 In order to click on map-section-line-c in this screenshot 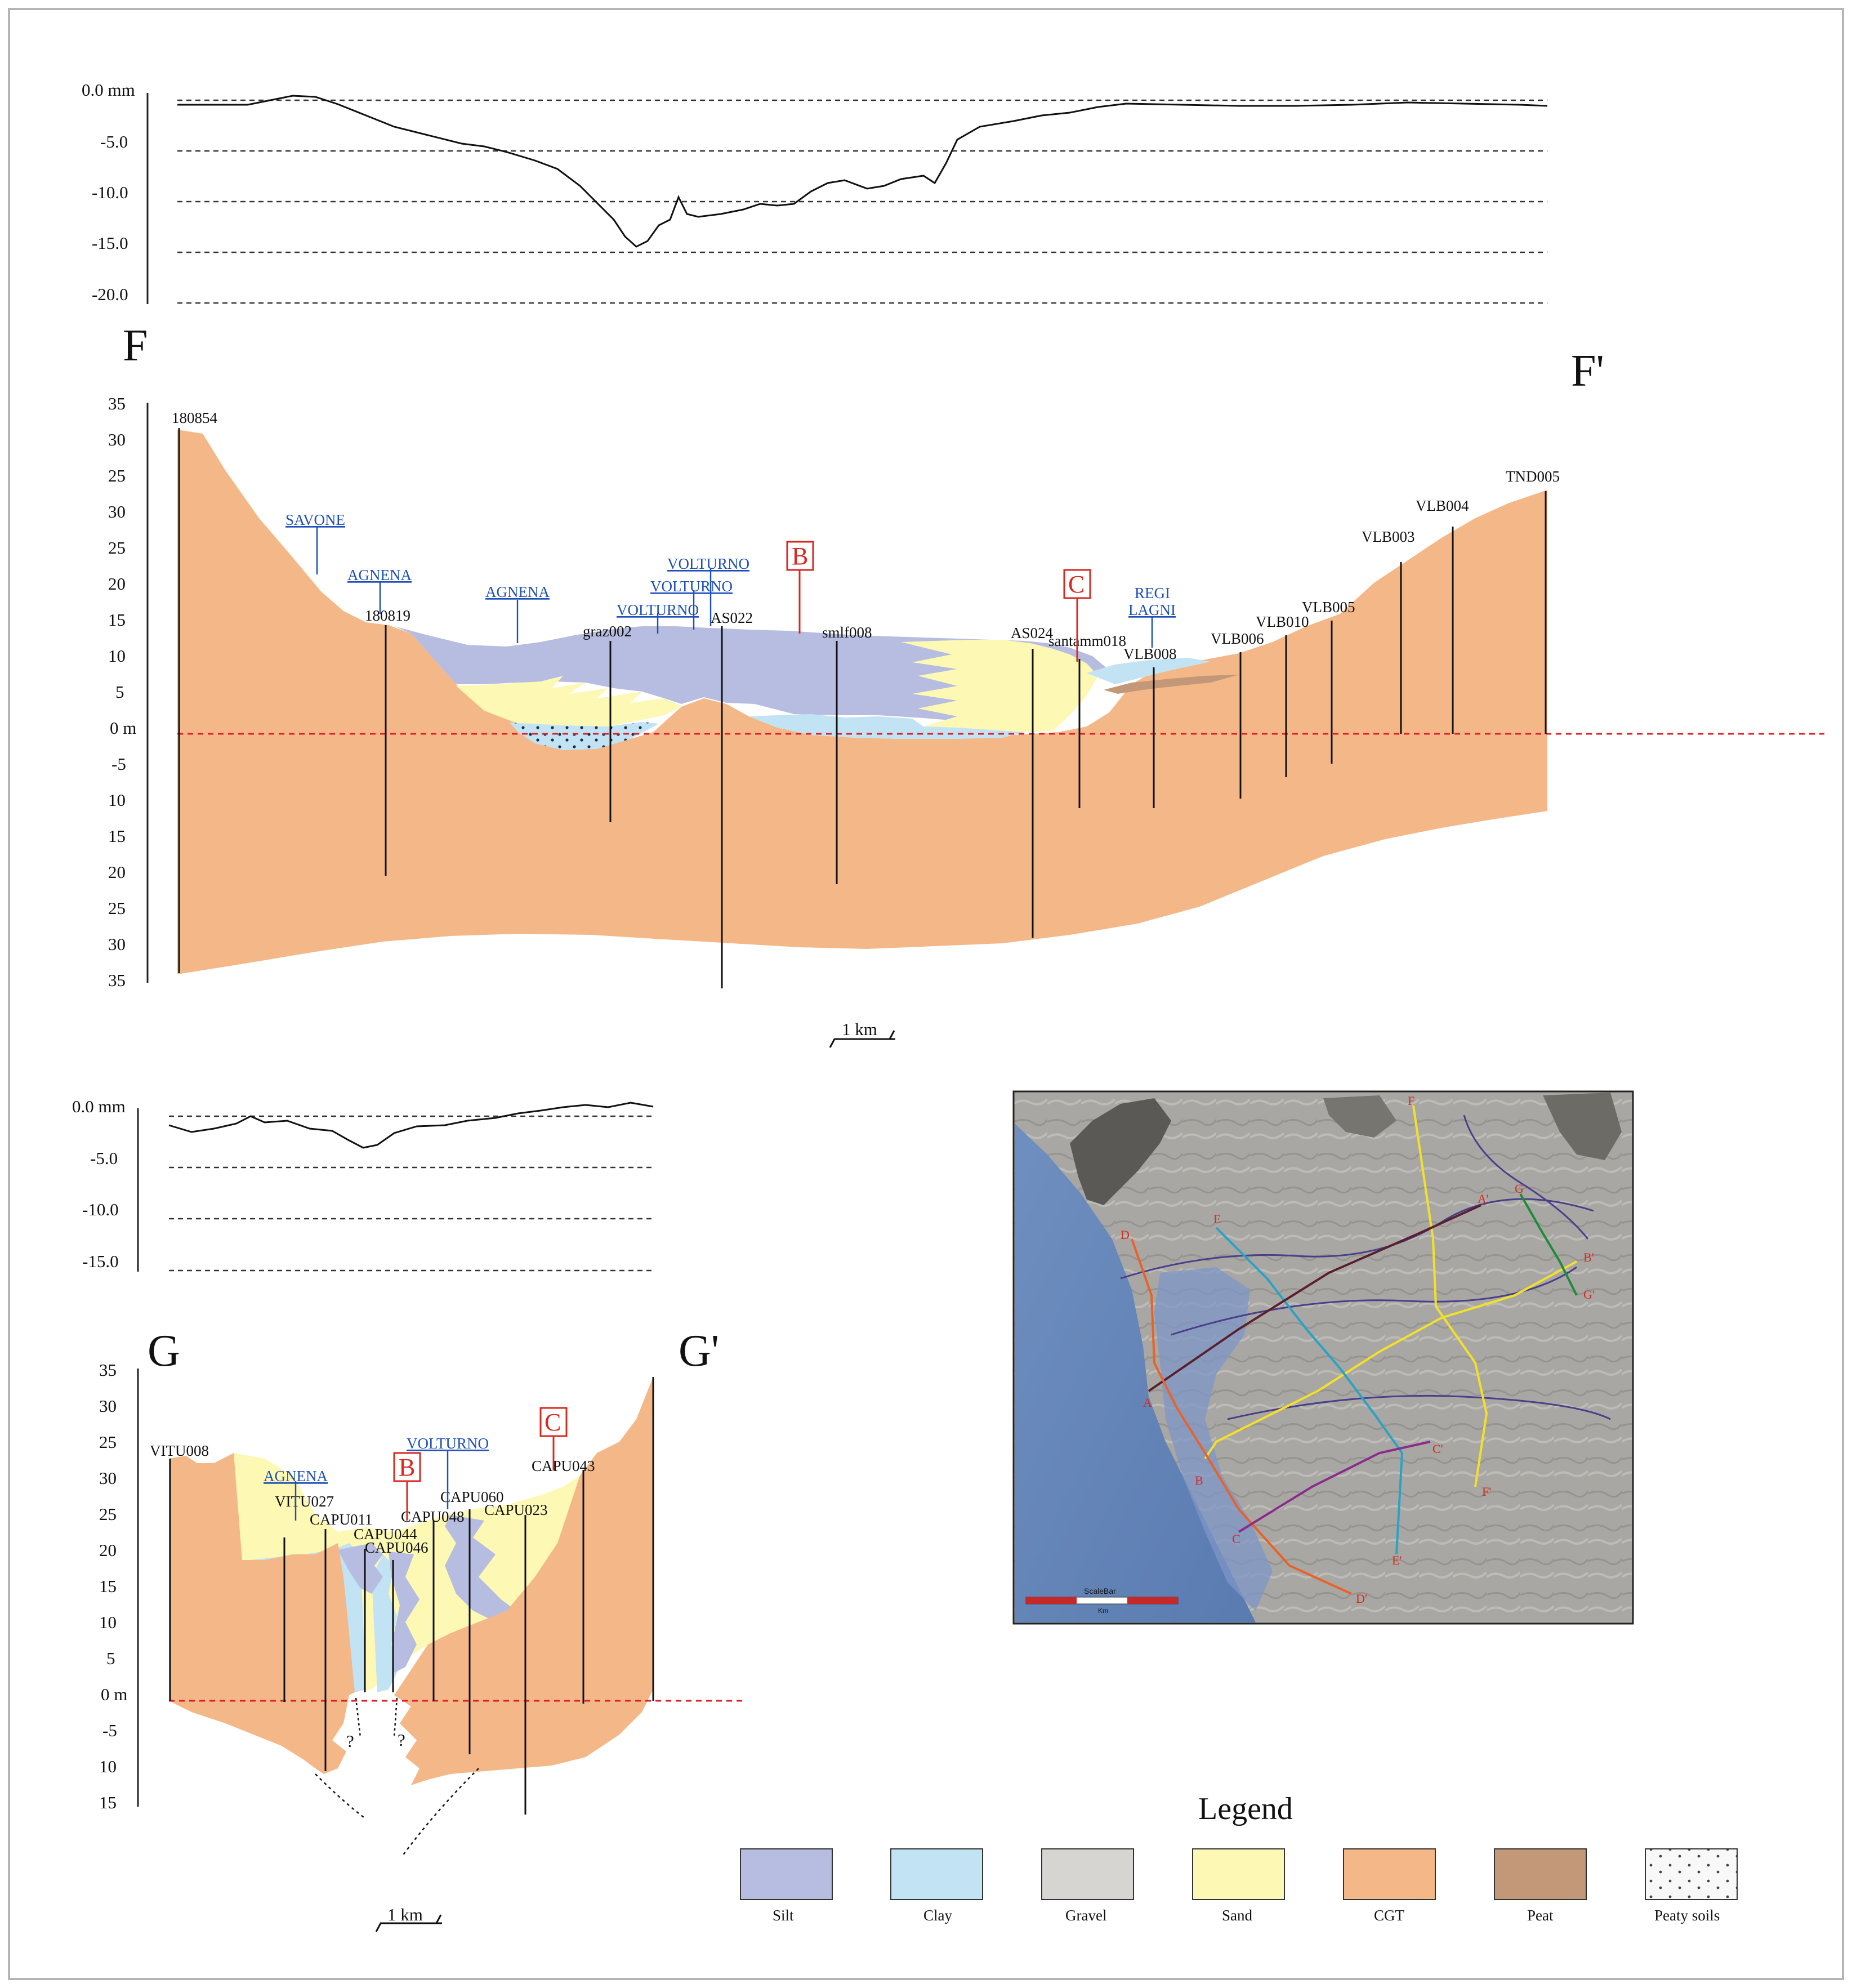, I will do `click(1334, 1487)`.